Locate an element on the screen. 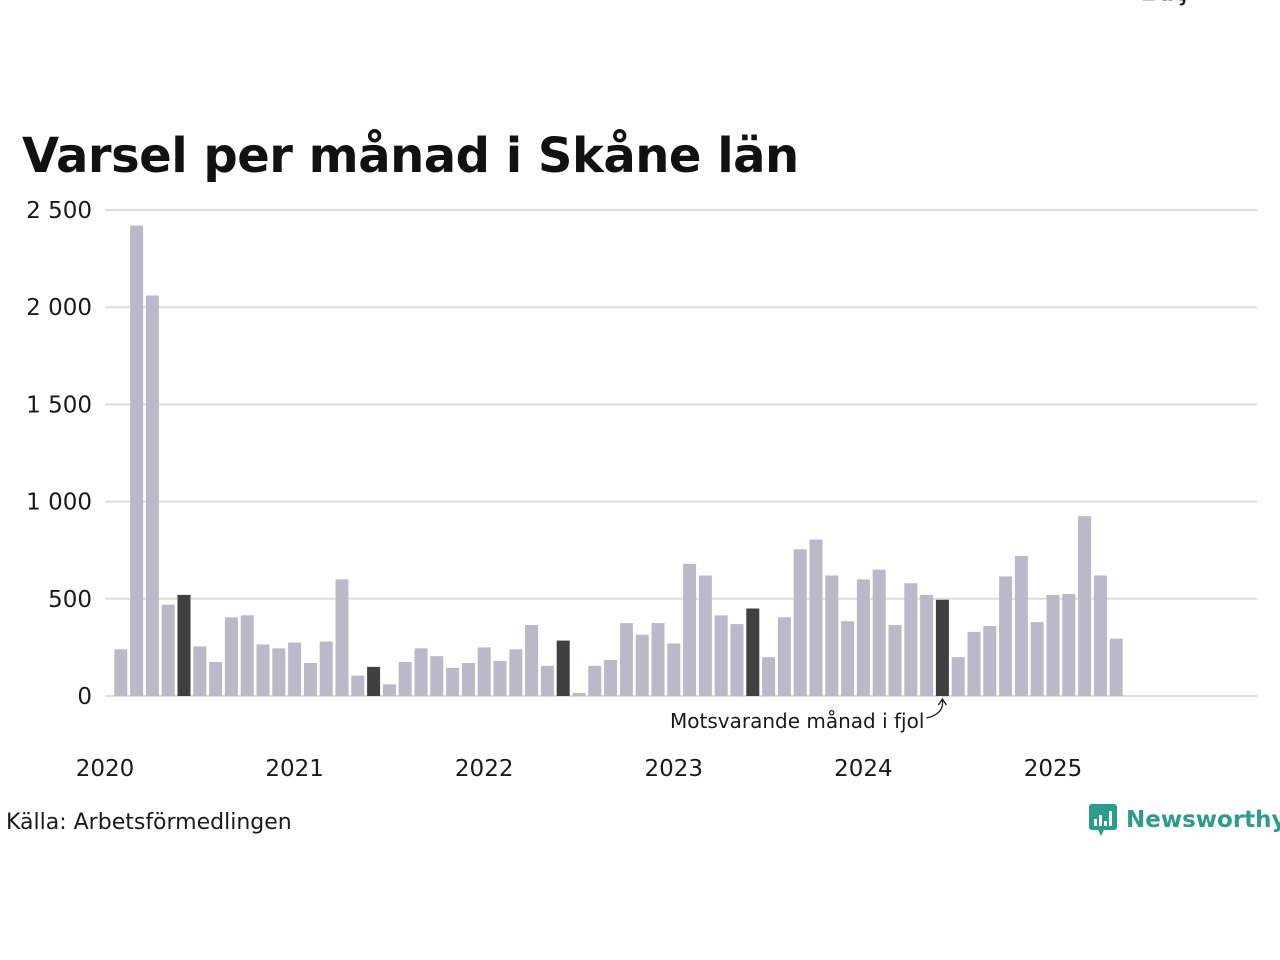 The width and height of the screenshot is (1280, 960). y-tick-label: 1 000 is located at coordinates (59, 503).